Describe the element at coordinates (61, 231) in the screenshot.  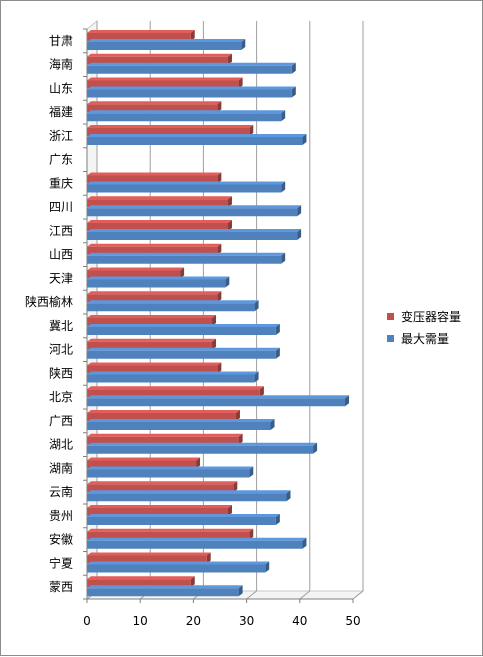
I see `category-label: 江西` at that location.